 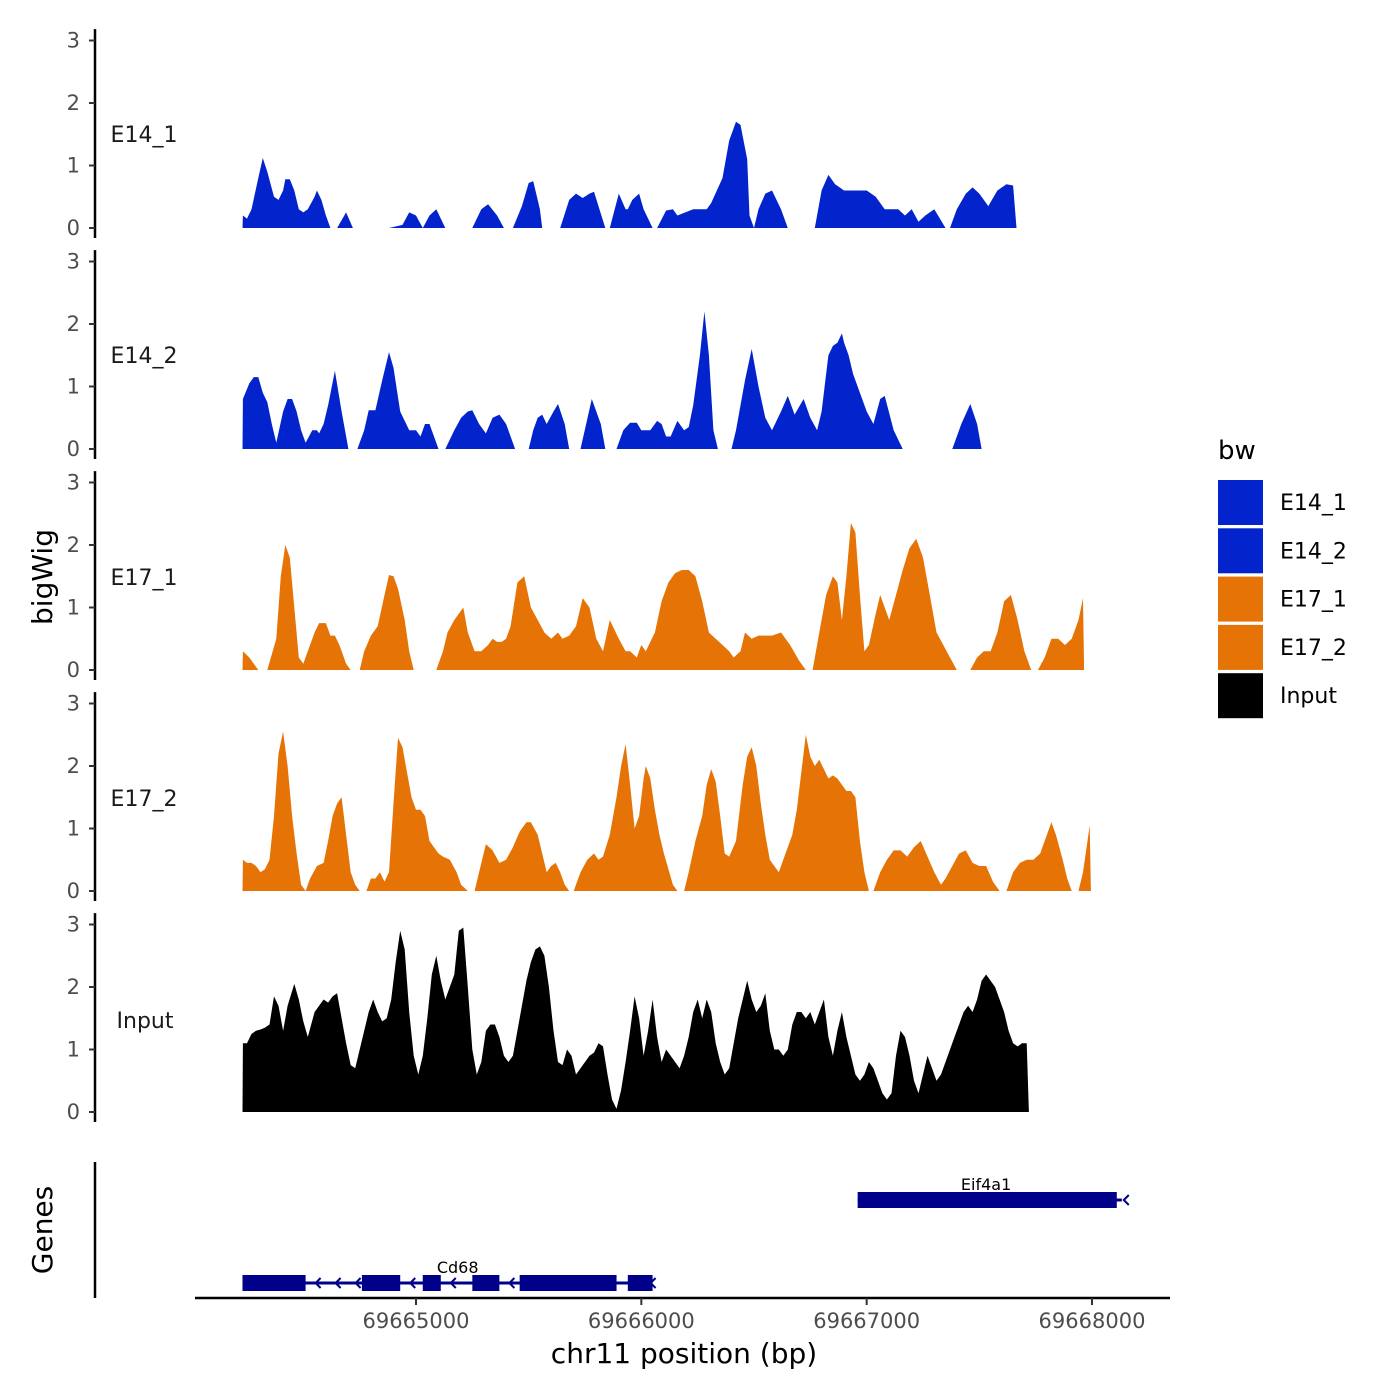 What do you see at coordinates (1313, 648) in the screenshot?
I see `legend-label-E17_2: E17_2` at bounding box center [1313, 648].